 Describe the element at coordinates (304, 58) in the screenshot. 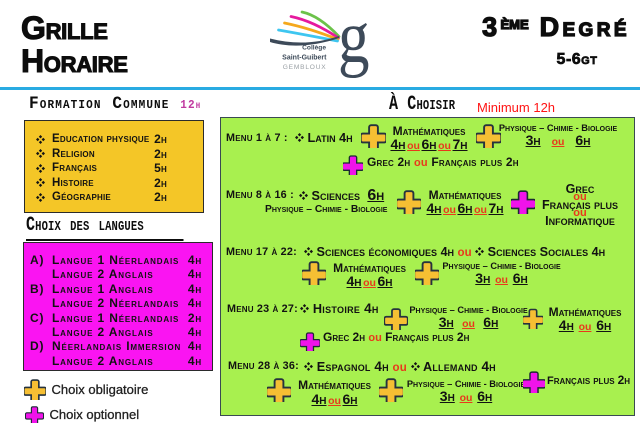

I see `svg-text: Saint-Guibert` at that location.